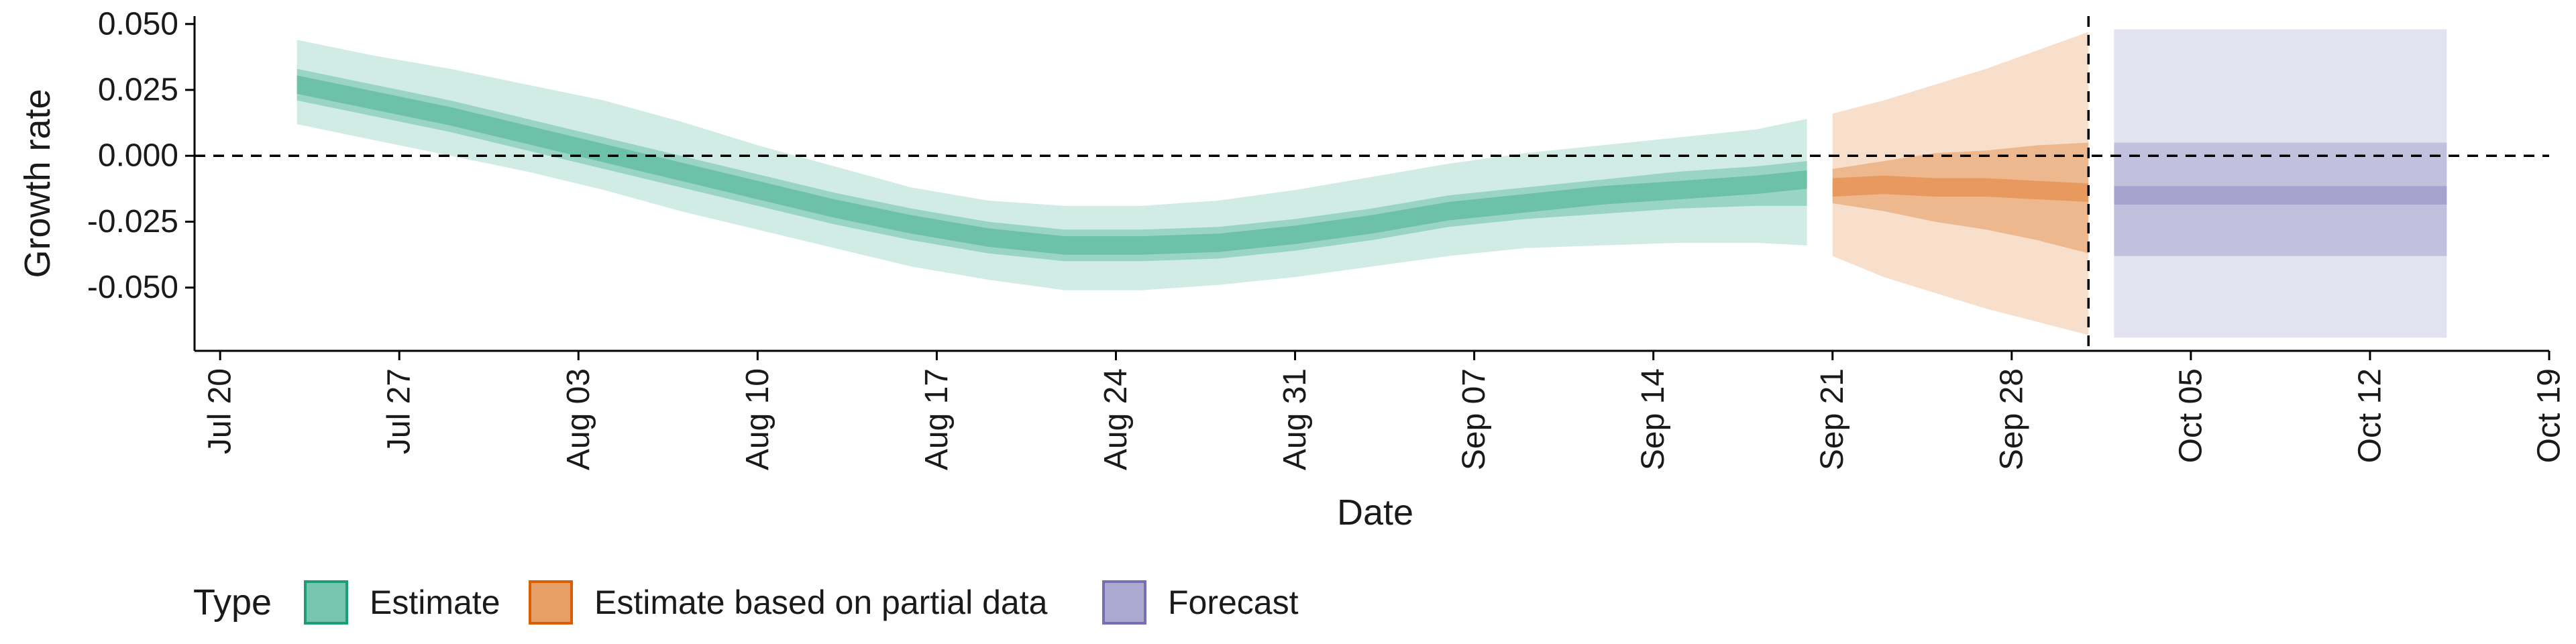 This screenshot has width=2576, height=644. Describe the element at coordinates (2549, 415) in the screenshot. I see `x-tick-label: Oct 19` at that location.